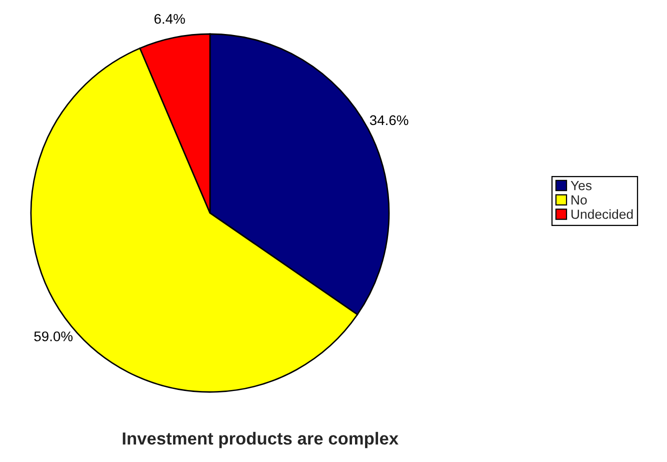 Image resolution: width=667 pixels, height=462 pixels. What do you see at coordinates (53, 336) in the screenshot?
I see `data-label: 59.0%` at bounding box center [53, 336].